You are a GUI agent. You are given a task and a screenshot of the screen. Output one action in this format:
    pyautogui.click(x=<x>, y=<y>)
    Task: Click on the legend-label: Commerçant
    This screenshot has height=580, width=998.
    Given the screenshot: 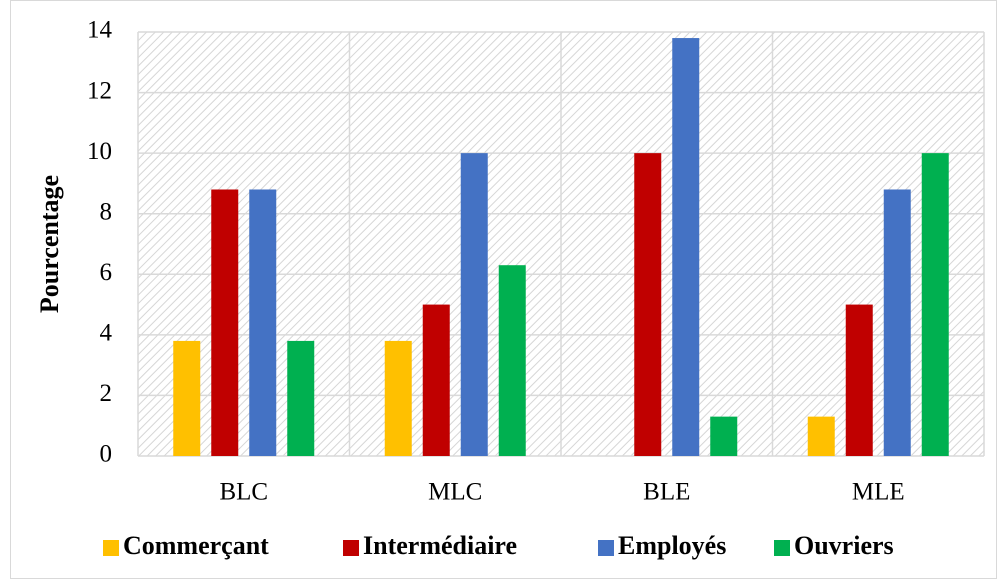 What is the action you would take?
    pyautogui.click(x=196, y=545)
    